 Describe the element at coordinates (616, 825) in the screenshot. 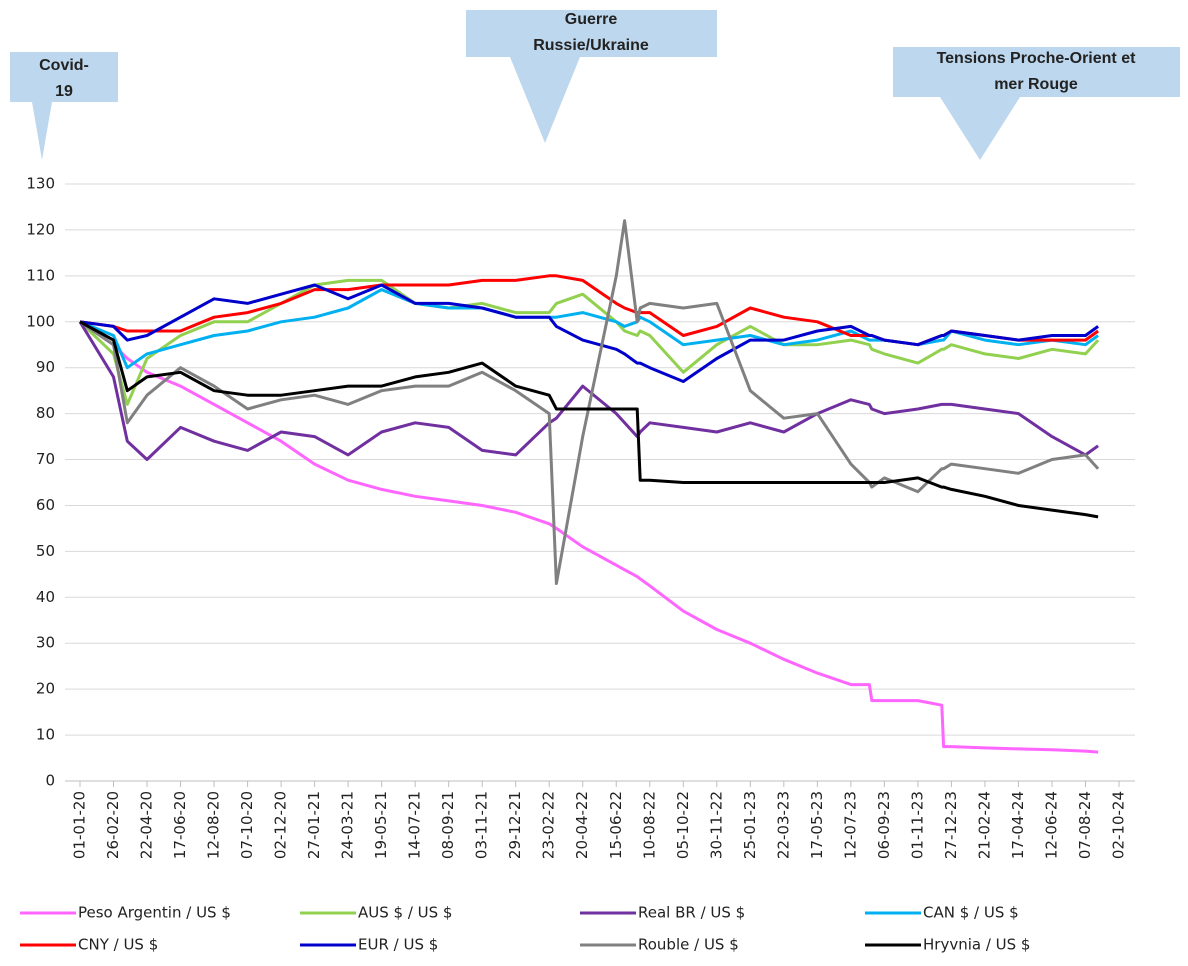

I see `x-tick-label: 15-06-22` at that location.